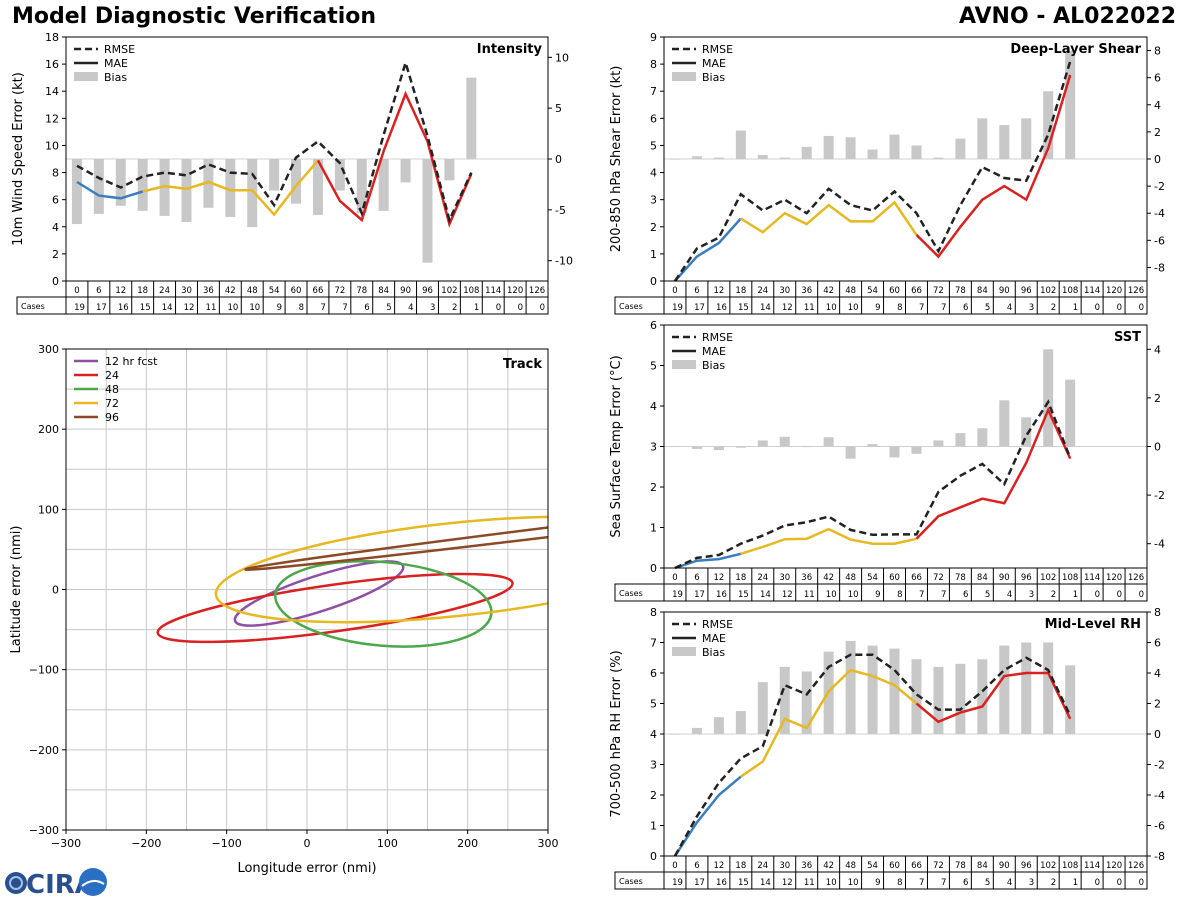  I want to click on track-xtick-label: 300, so click(548, 843).